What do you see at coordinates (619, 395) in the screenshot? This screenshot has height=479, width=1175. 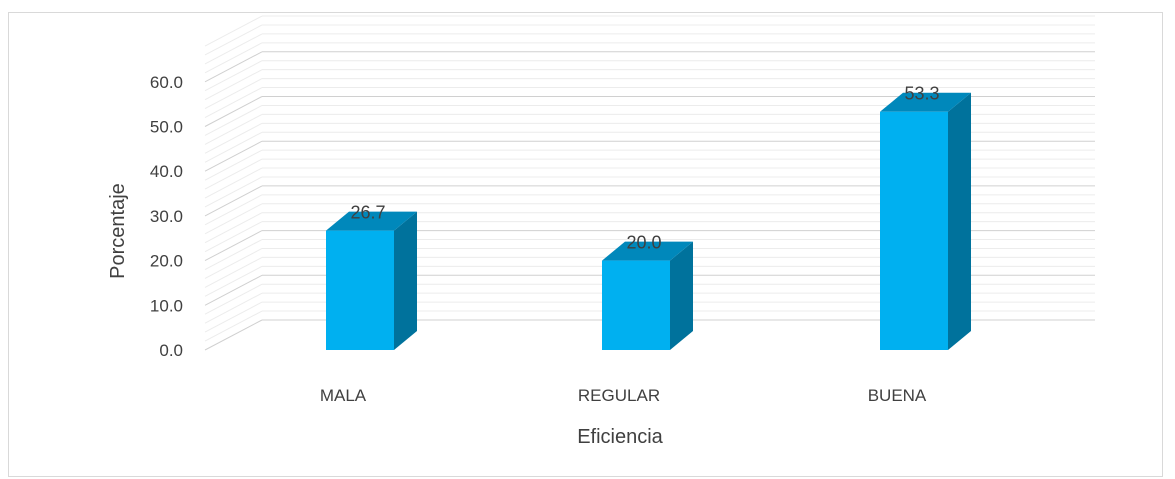 I see `x-tick-label: REGULAR` at bounding box center [619, 395].